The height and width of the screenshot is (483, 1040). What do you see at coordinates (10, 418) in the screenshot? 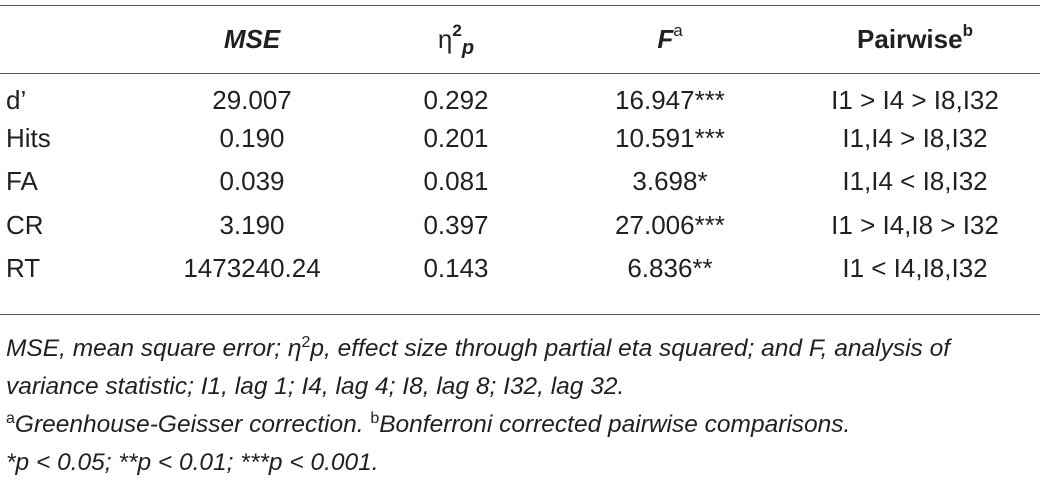
I see `footnote-a-mark: a` at bounding box center [10, 418].